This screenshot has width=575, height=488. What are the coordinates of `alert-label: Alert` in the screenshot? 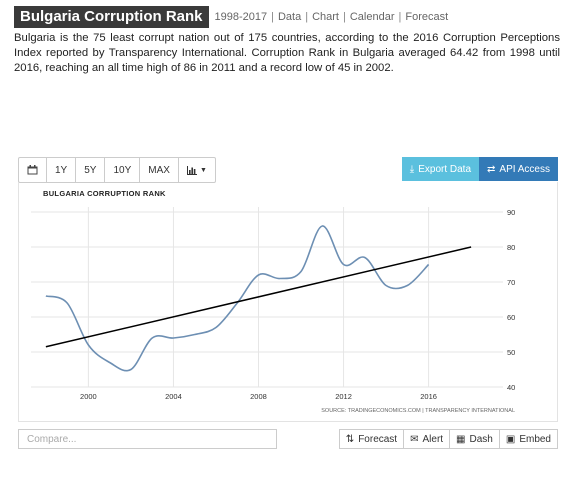 It's located at (433, 439).